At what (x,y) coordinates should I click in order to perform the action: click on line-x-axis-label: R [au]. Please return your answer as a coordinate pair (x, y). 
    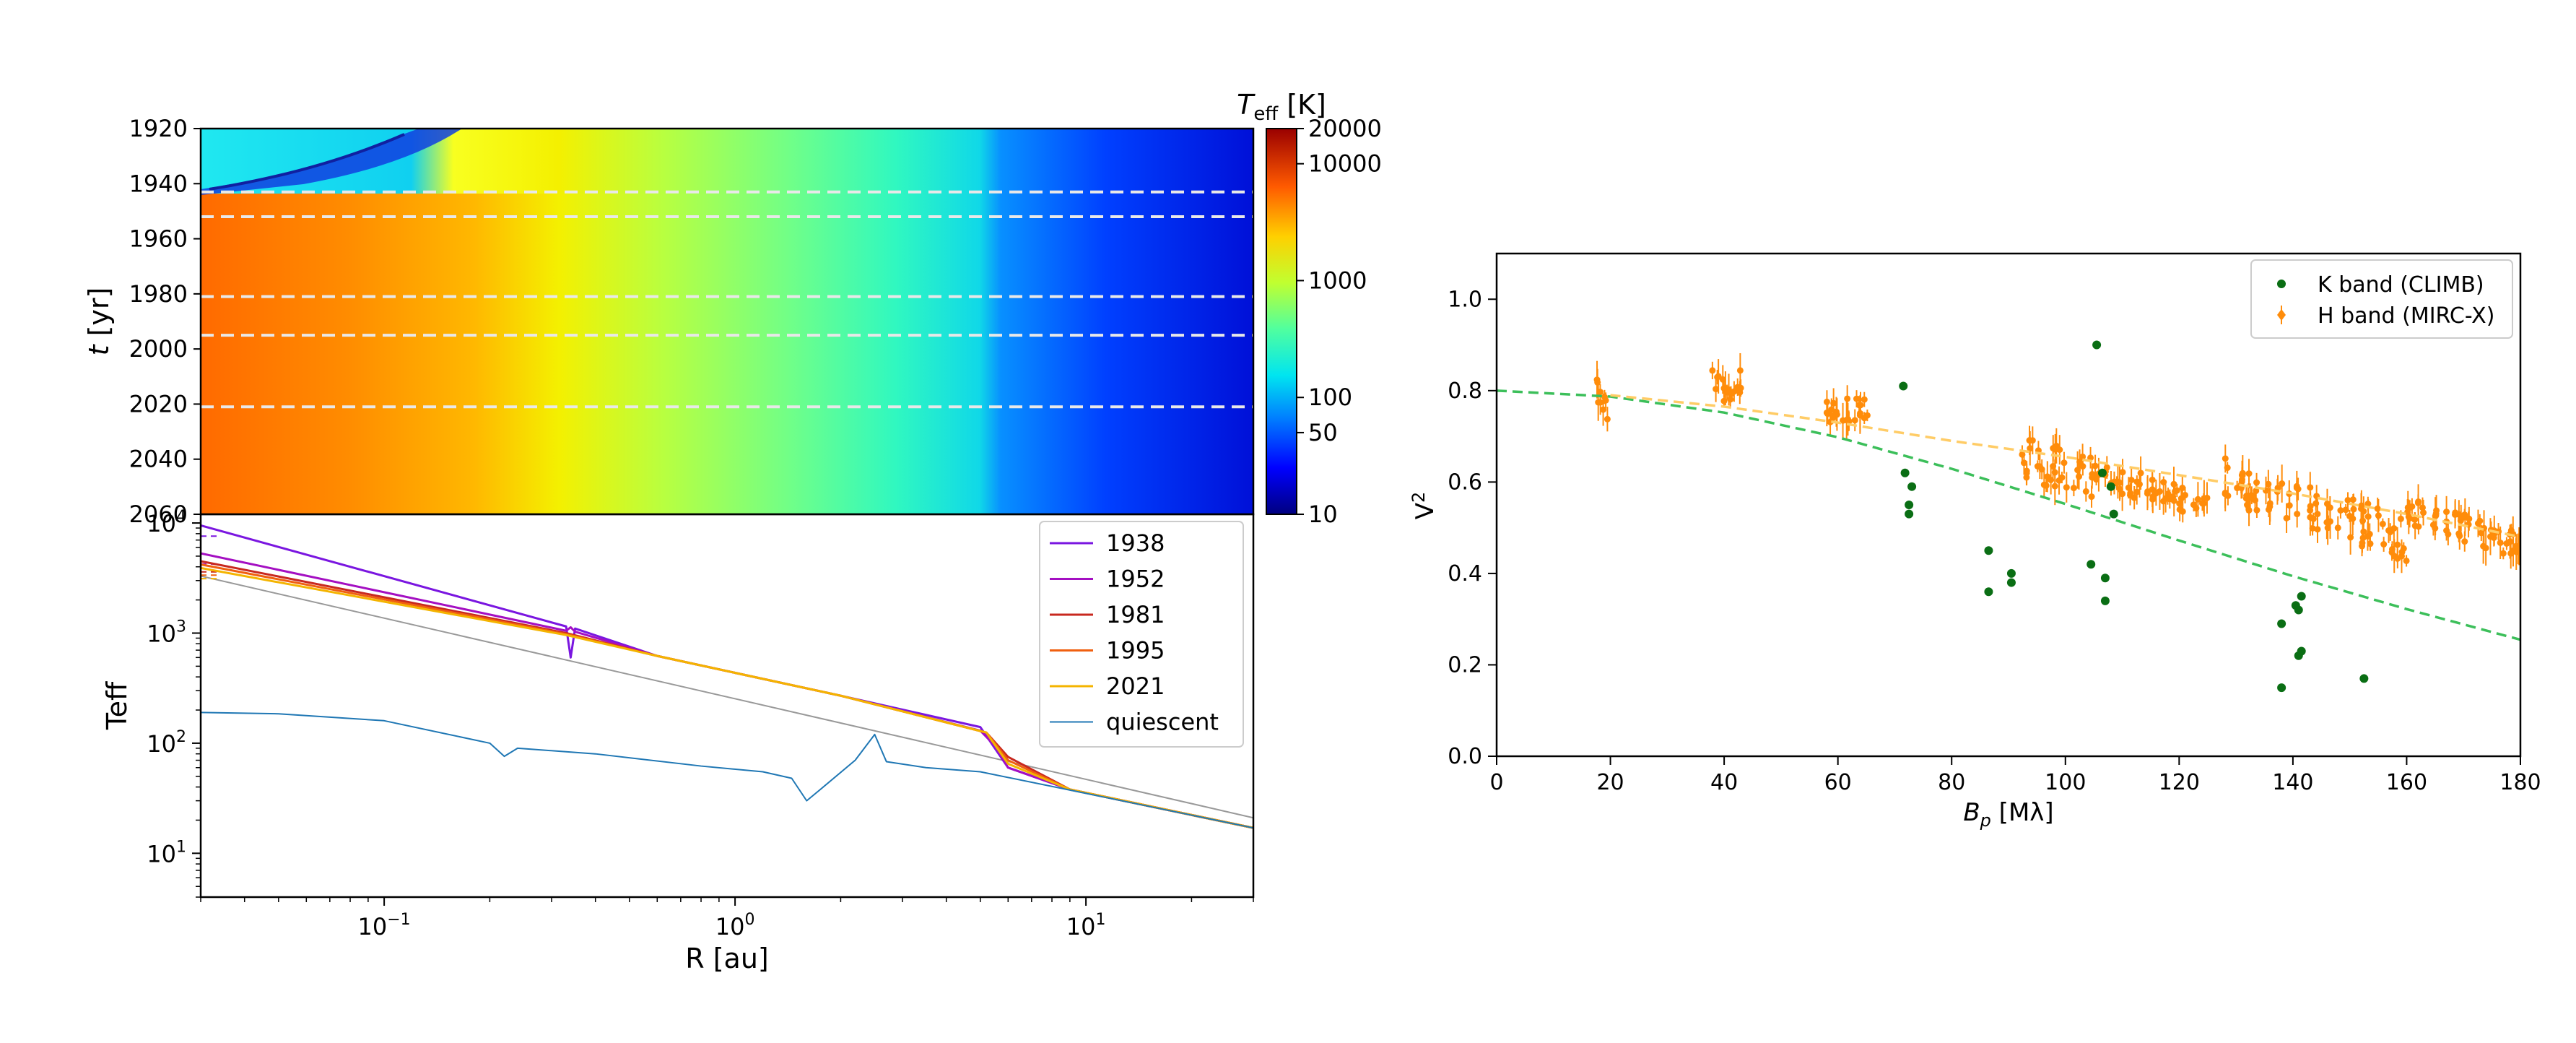
    Looking at the image, I should click on (727, 958).